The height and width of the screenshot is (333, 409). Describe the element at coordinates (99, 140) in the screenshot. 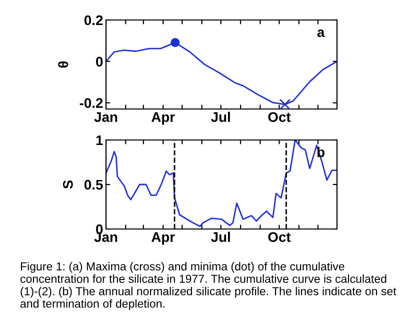

I see `y-tick-label: 1` at that location.